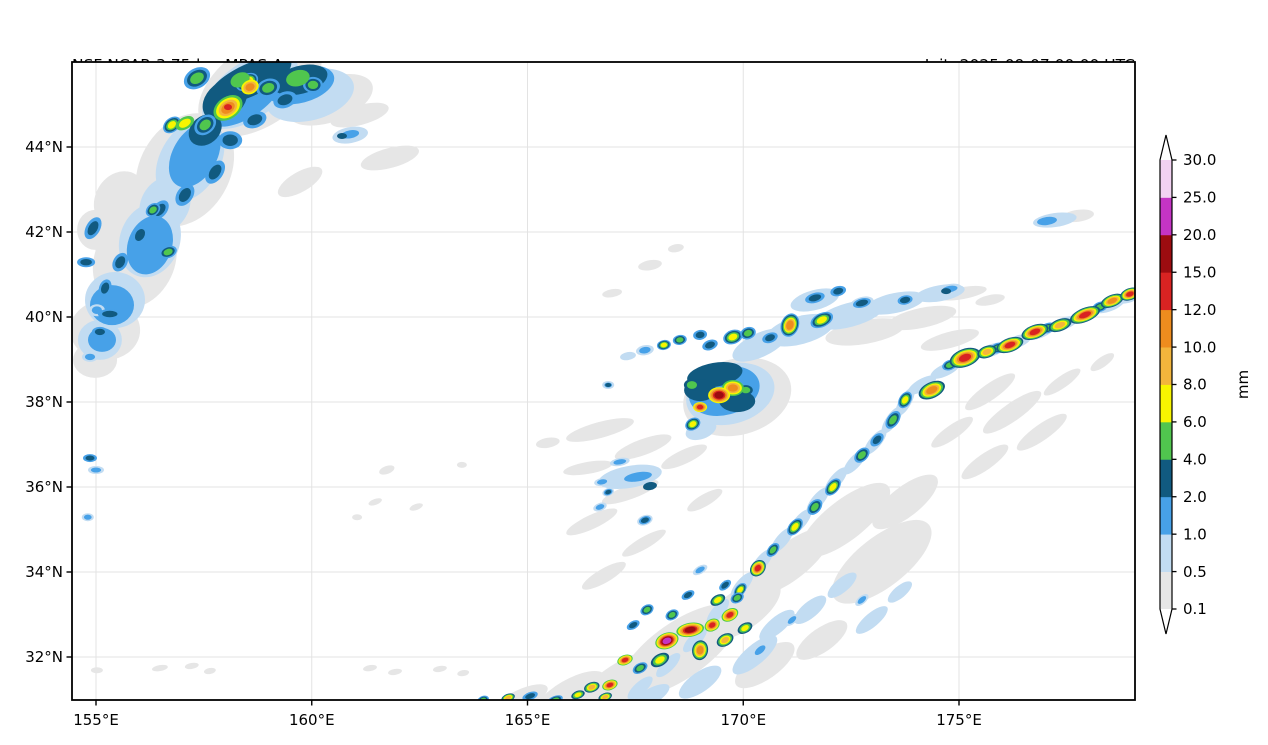 Image resolution: width=1268 pixels, height=745 pixels. I want to click on colorbar-tick-label: 30.0, so click(1199, 160).